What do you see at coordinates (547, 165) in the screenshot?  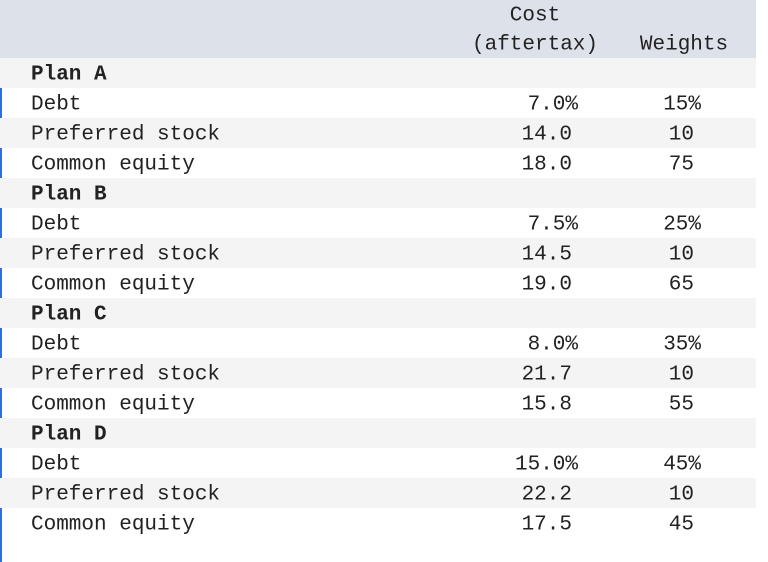 I see `cost-cell: 18.0` at bounding box center [547, 165].